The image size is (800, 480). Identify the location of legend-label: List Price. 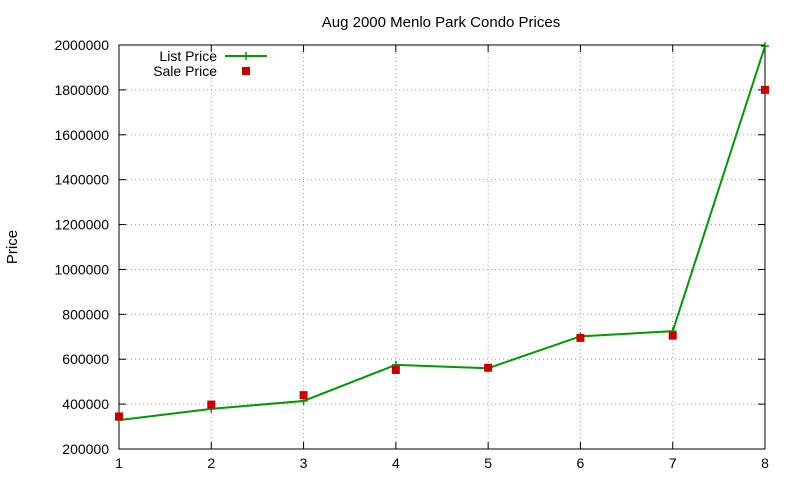
(188, 56).